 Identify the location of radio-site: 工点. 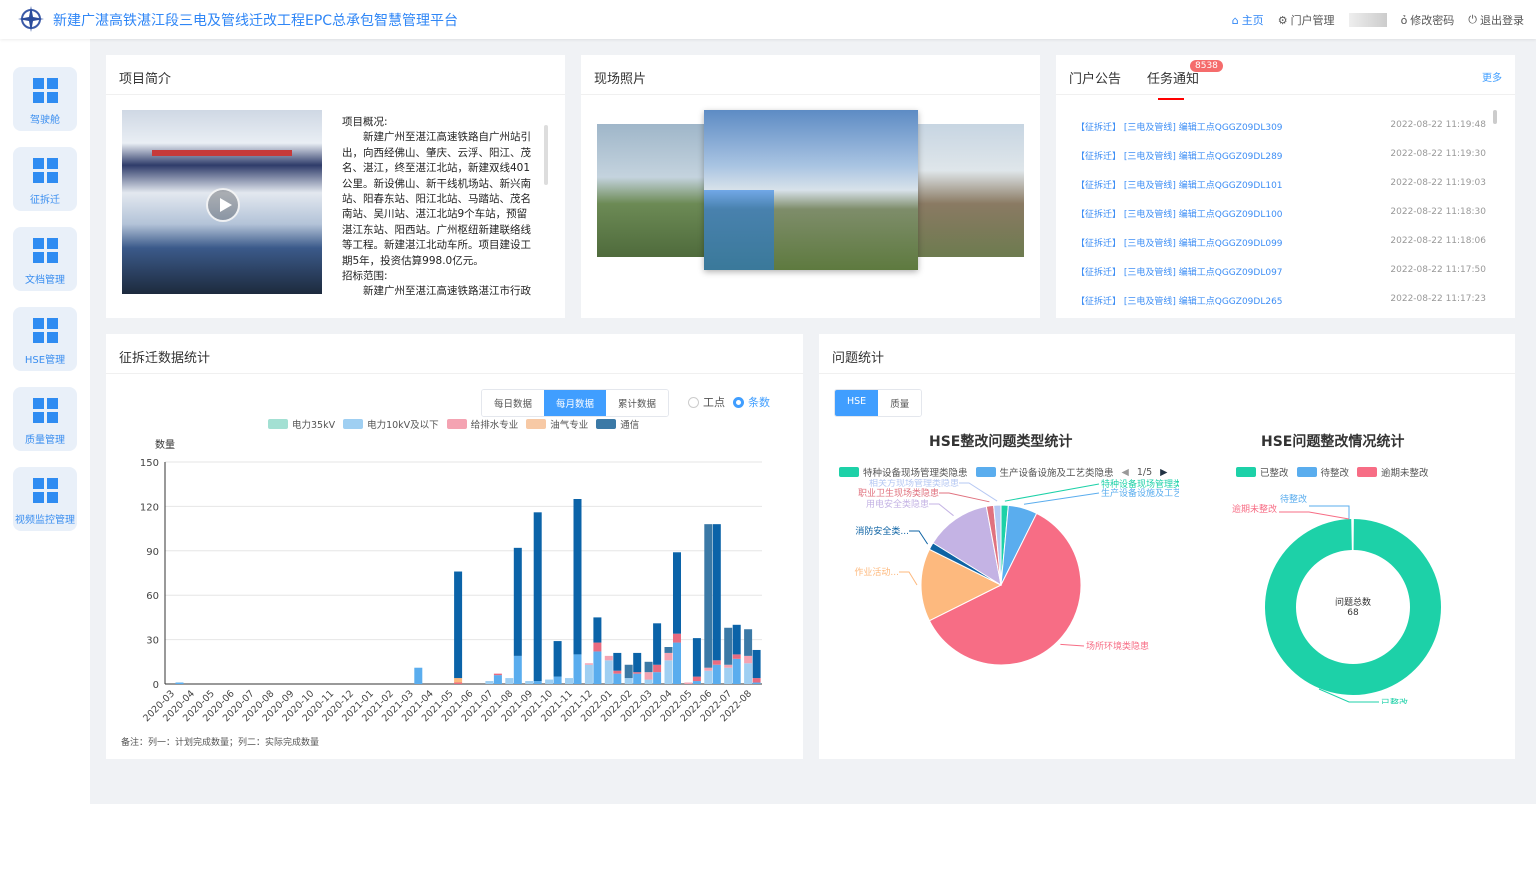
(706, 402).